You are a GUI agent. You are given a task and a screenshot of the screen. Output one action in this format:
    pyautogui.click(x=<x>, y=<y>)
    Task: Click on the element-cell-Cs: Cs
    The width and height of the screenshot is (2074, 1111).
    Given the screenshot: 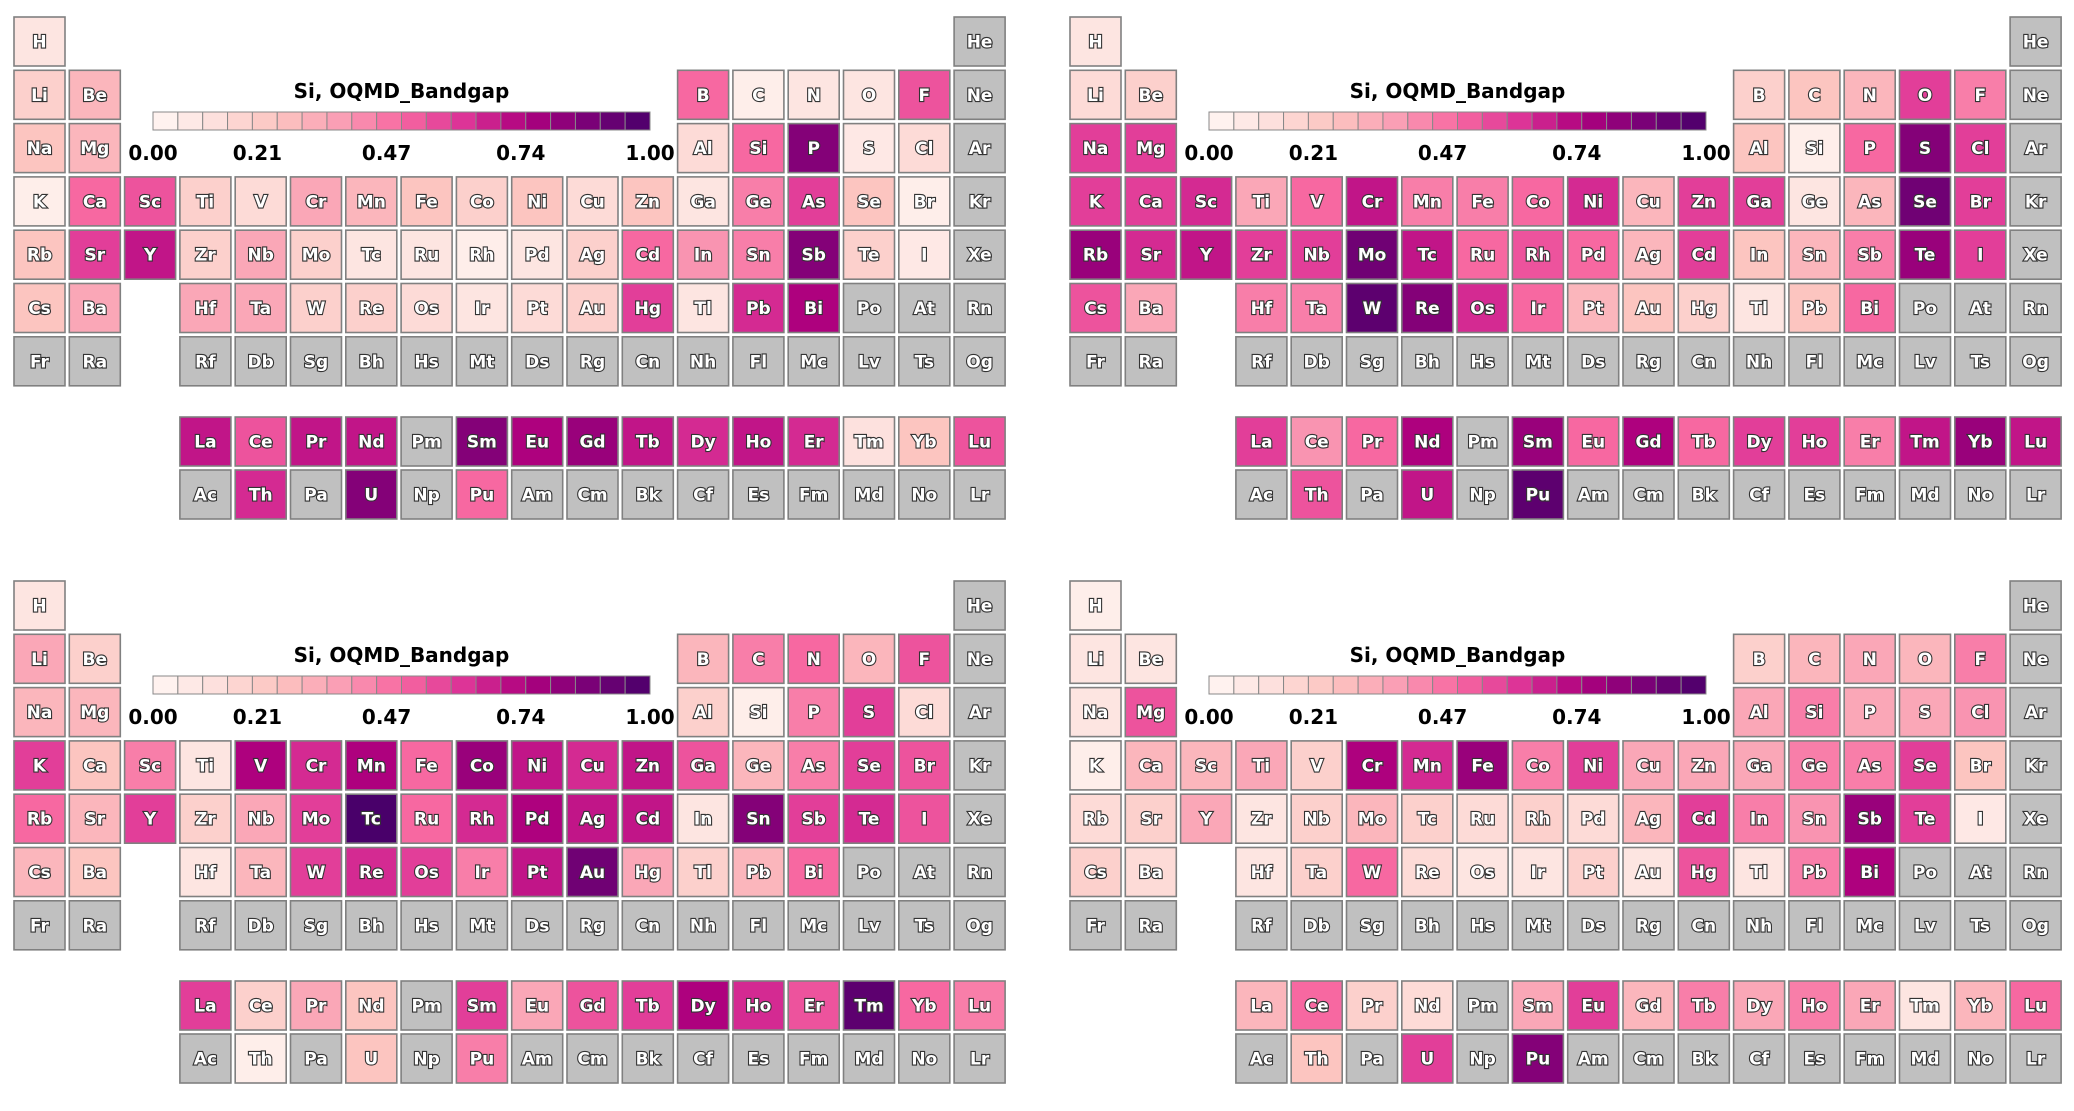 What is the action you would take?
    pyautogui.click(x=39, y=308)
    